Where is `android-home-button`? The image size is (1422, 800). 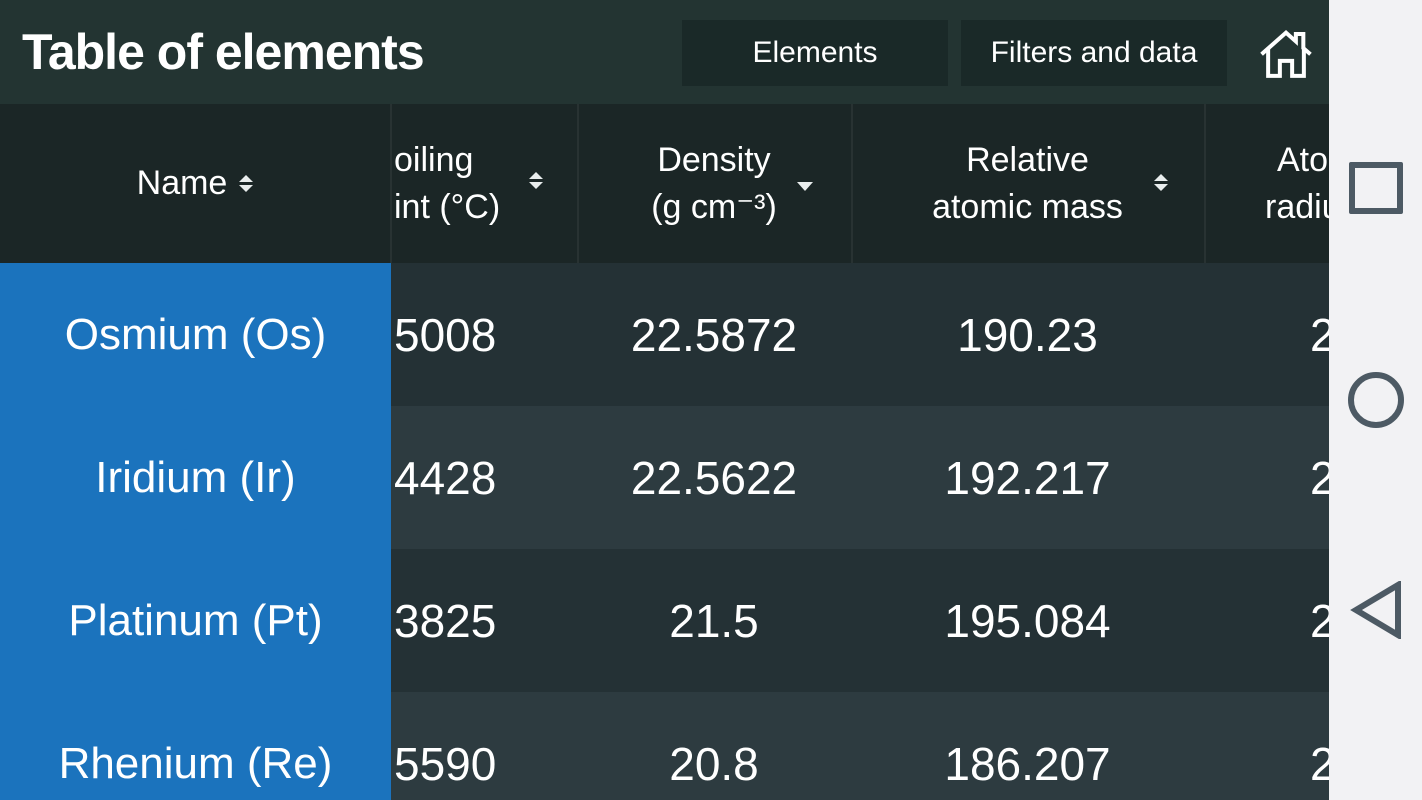 android-home-button is located at coordinates (1375, 400).